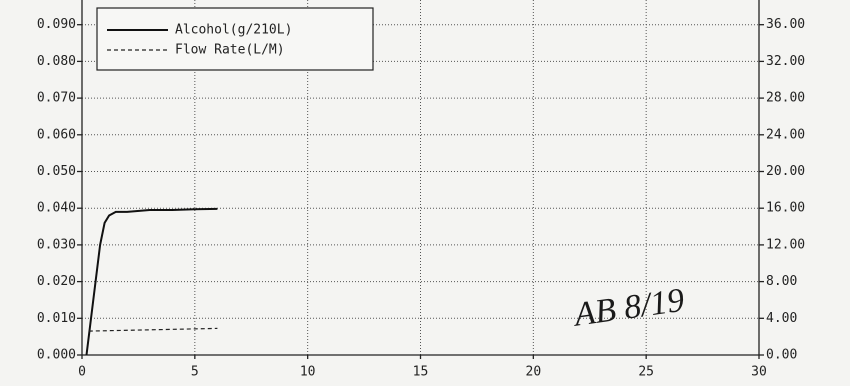 The width and height of the screenshot is (850, 386). I want to click on x-tick-label: 25, so click(646, 372).